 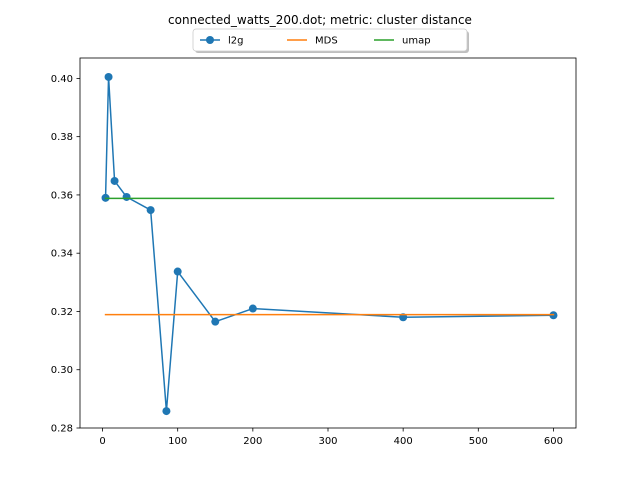 I want to click on legend-label-umap: umap, so click(x=416, y=41).